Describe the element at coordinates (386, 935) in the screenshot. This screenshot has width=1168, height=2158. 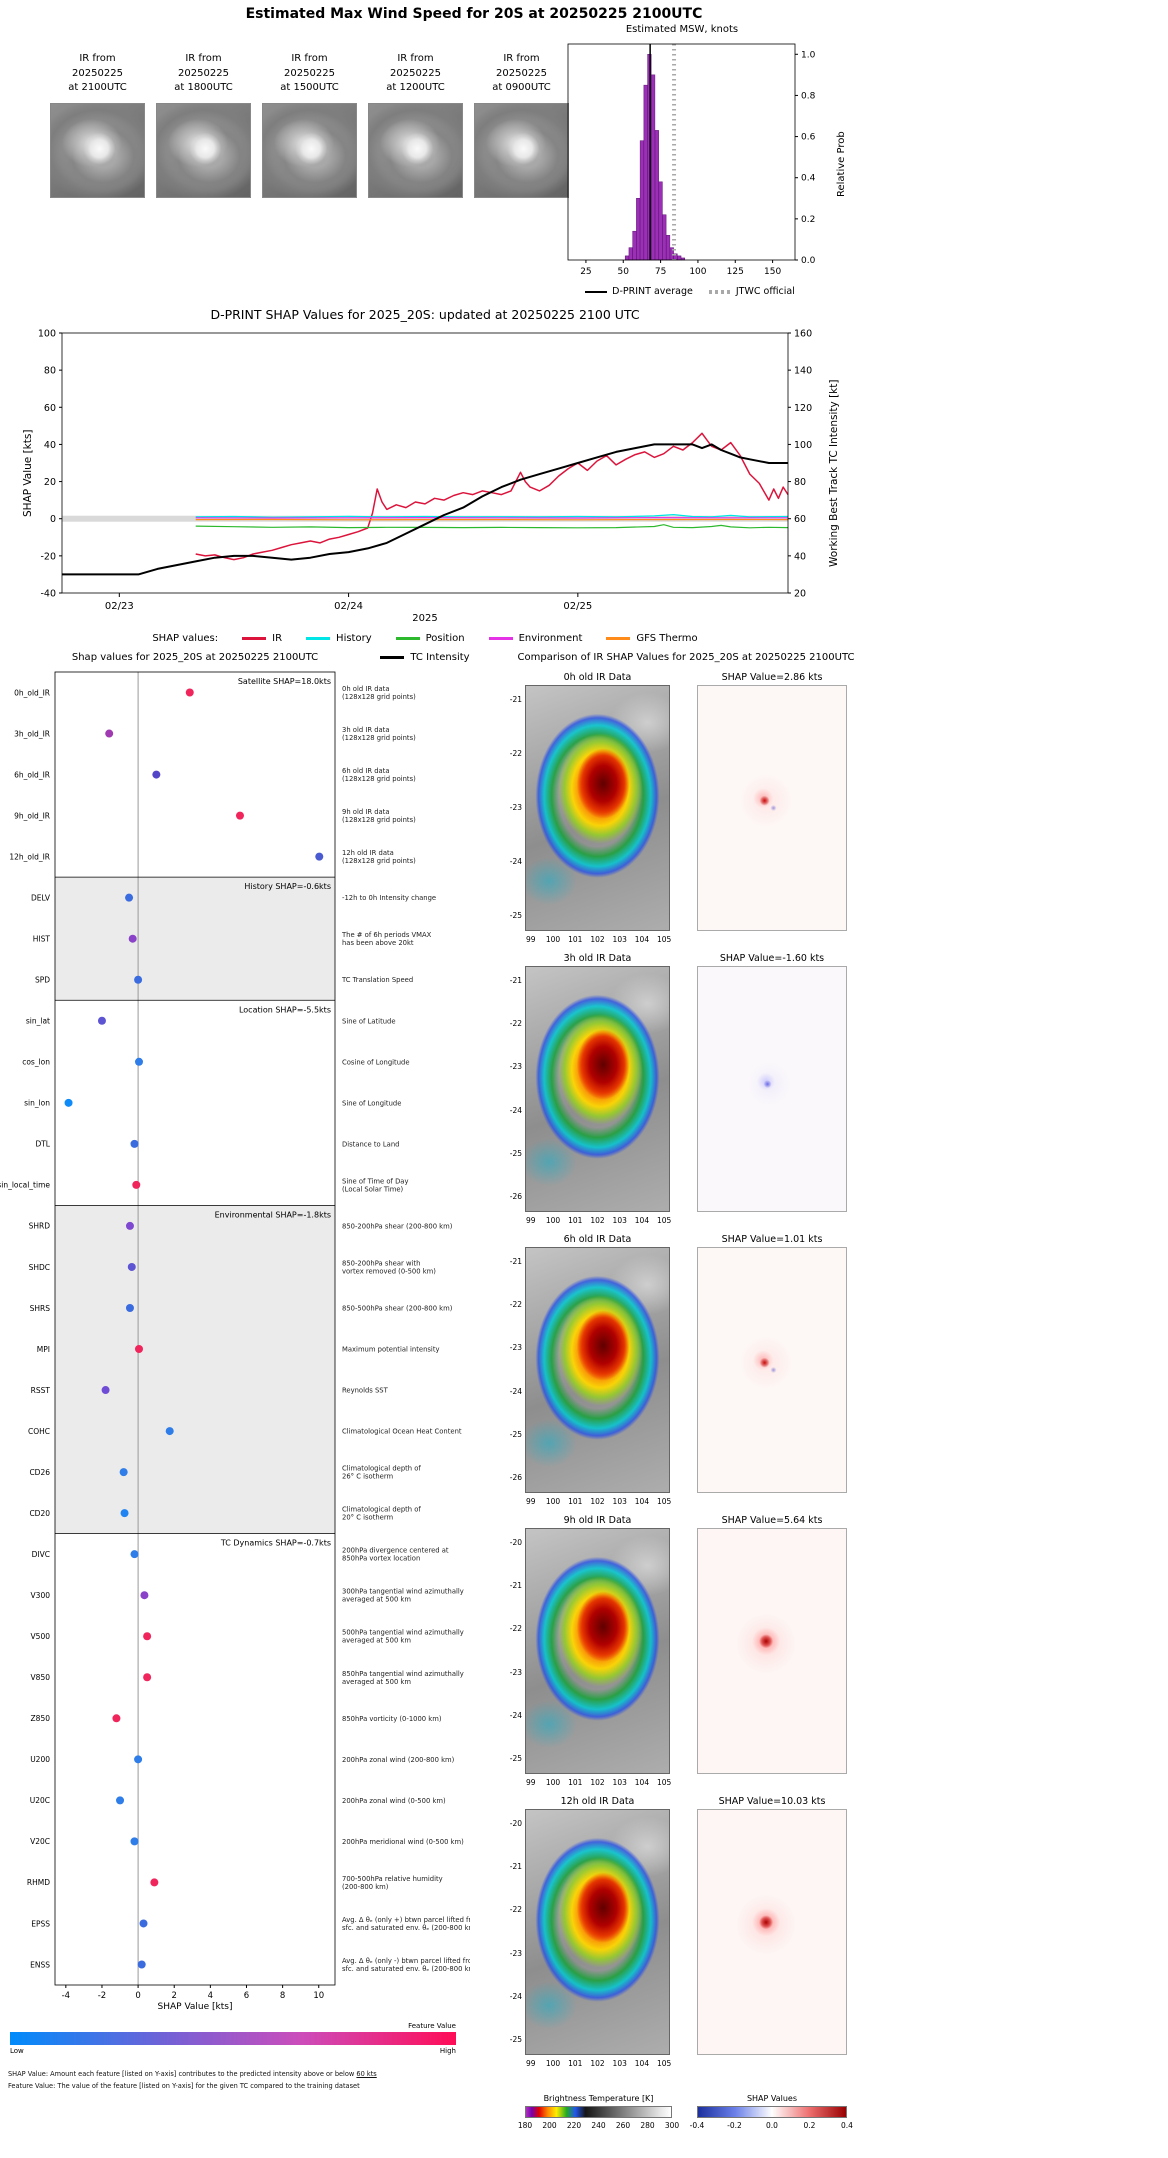
I see `feature-desc: The # of 6h periods VMAX` at that location.